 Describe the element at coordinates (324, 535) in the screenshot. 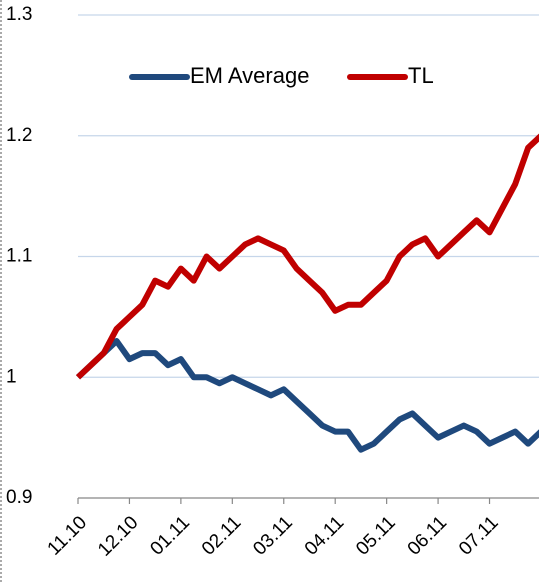

I see `x-tick-label: 04.11` at that location.